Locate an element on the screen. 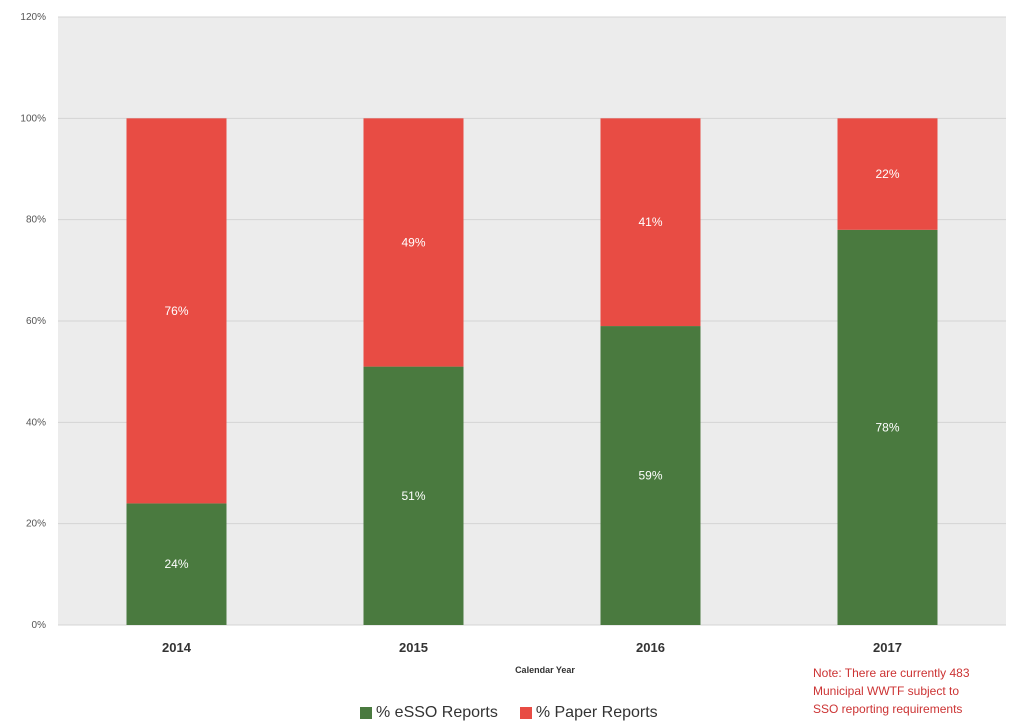 This screenshot has width=1019, height=728. bar-paper-2014 is located at coordinates (176, 311).